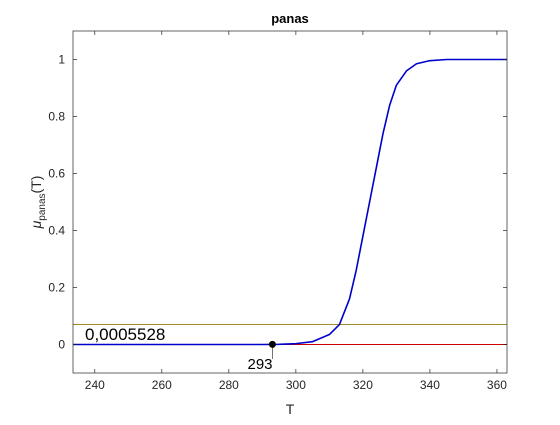 The image size is (560, 425). I want to click on y-axis-label-subscript: panas, so click(42, 206).